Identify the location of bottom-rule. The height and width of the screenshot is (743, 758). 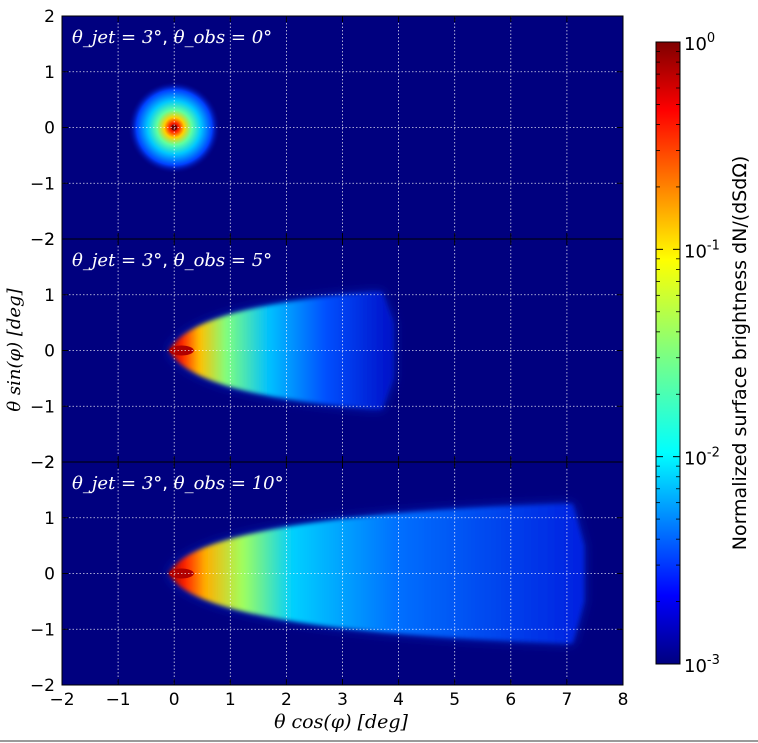
(379, 741).